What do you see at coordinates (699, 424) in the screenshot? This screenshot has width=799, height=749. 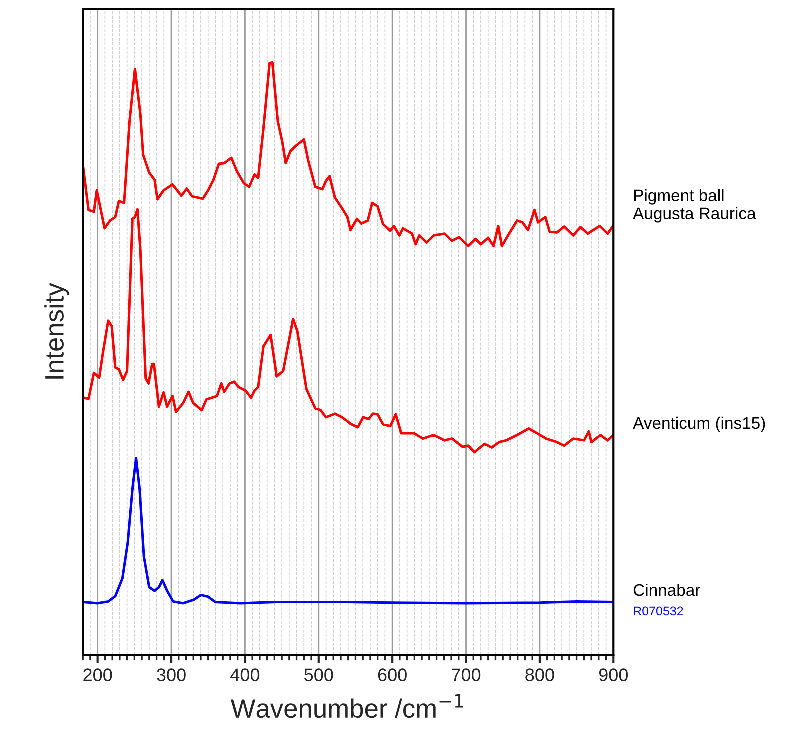 I see `series-label: Aventicum (ins15)` at bounding box center [699, 424].